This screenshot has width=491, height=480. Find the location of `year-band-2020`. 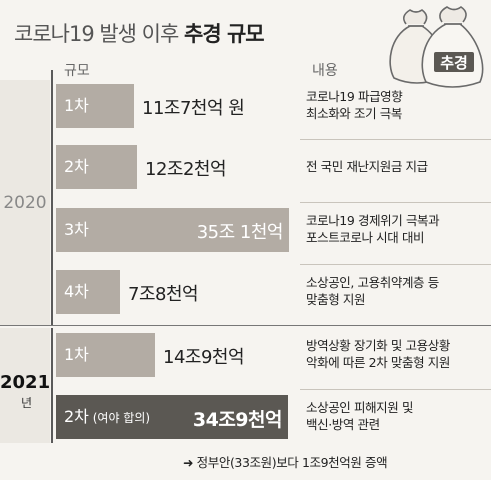

year-band-2020 is located at coordinates (25, 203).